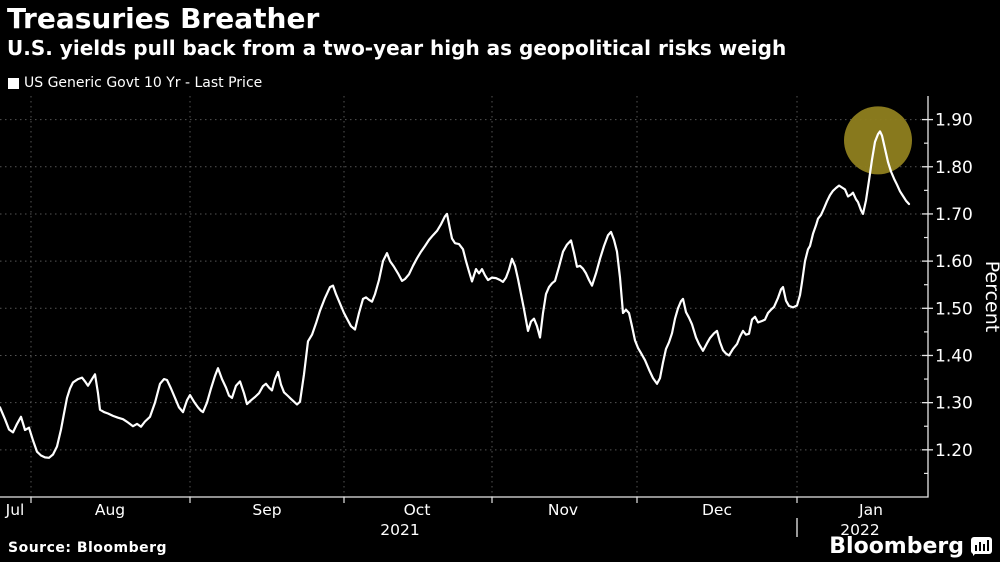 Image resolution: width=1000 pixels, height=562 pixels. Describe the element at coordinates (399, 530) in the screenshot. I see `x-year-label: 2021` at that location.